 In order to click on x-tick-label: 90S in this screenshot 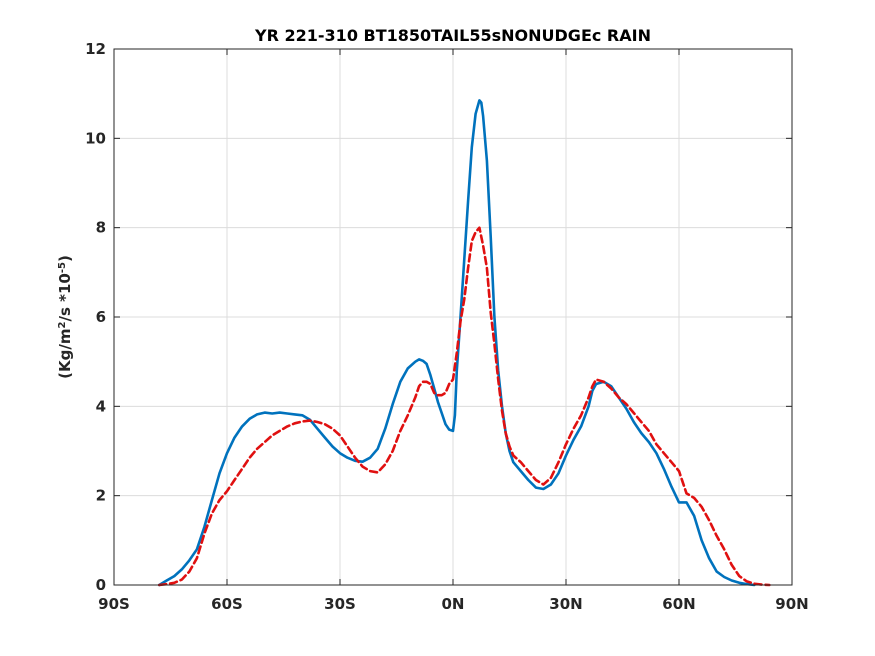, I will do `click(114, 604)`.